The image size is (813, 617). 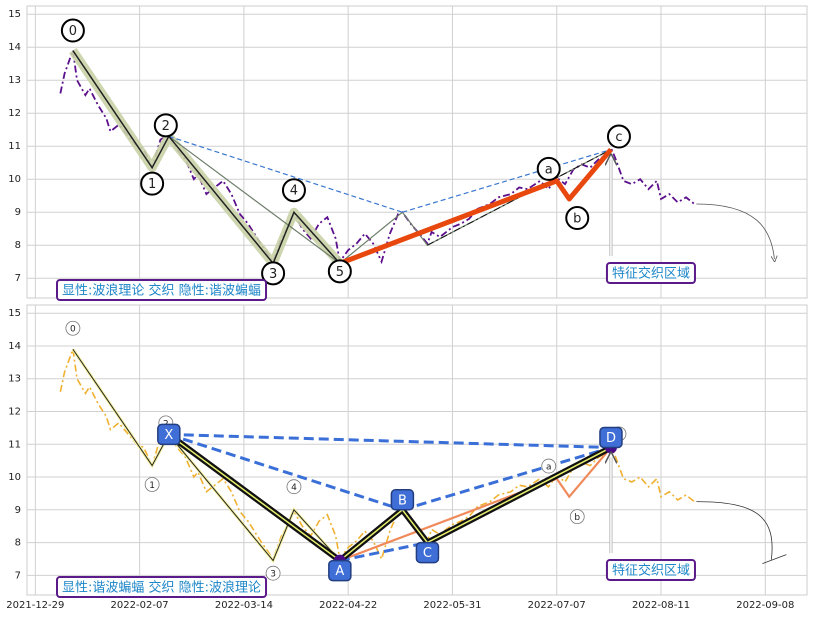 I want to click on harmonic-label: D, so click(x=611, y=438).